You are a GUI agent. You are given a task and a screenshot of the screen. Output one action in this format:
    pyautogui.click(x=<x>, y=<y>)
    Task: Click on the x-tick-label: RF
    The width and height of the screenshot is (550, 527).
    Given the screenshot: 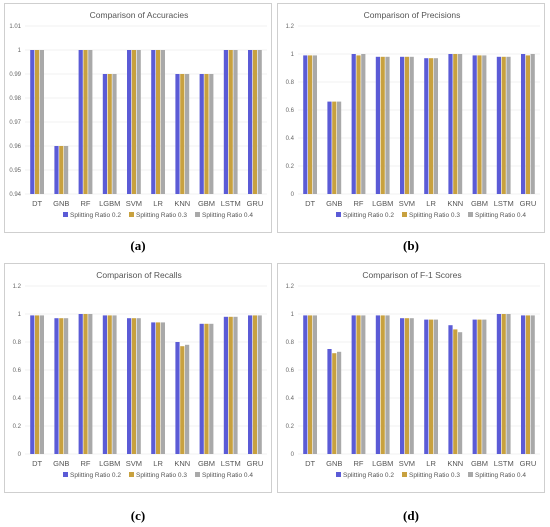 What is the action you would take?
    pyautogui.click(x=359, y=203)
    